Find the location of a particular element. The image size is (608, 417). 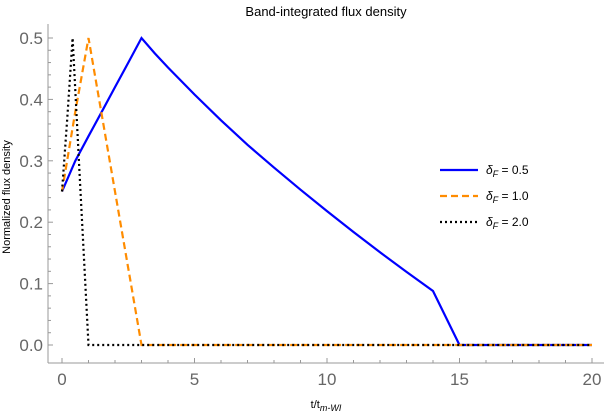

y-tick-label: 0.5 is located at coordinates (31, 38).